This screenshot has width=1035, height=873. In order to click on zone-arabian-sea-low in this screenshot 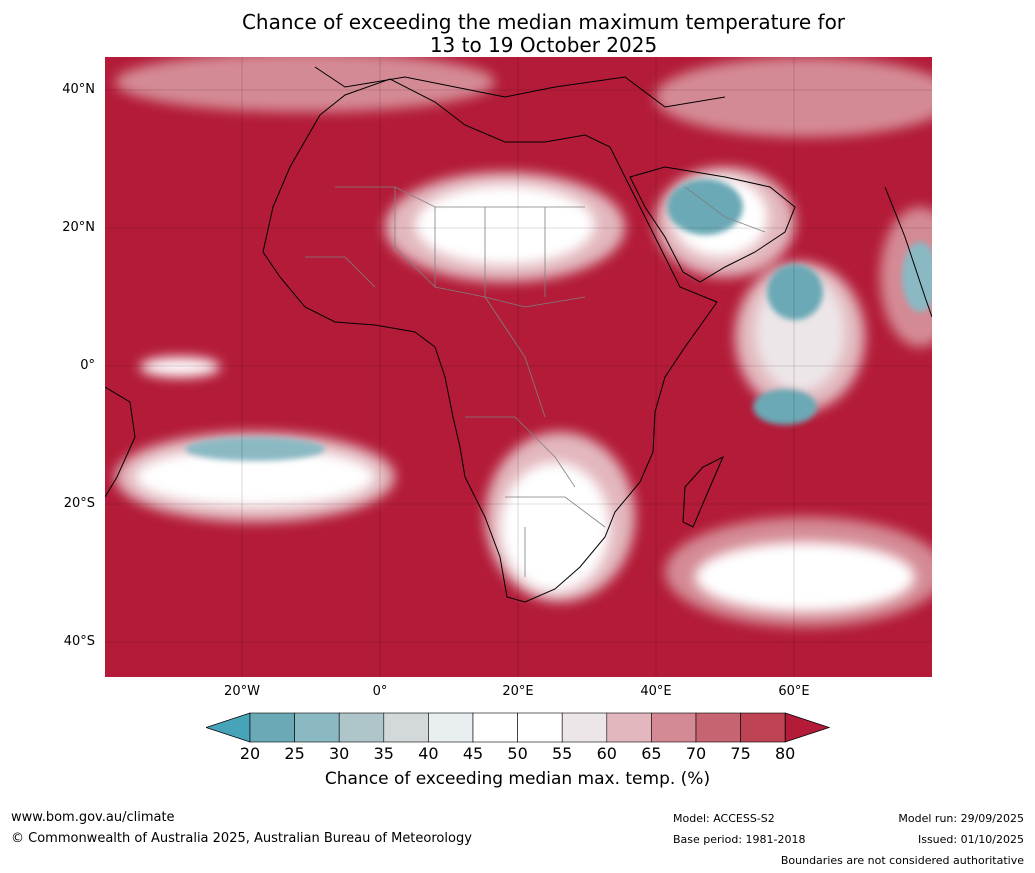, I will do `click(795, 292)`.